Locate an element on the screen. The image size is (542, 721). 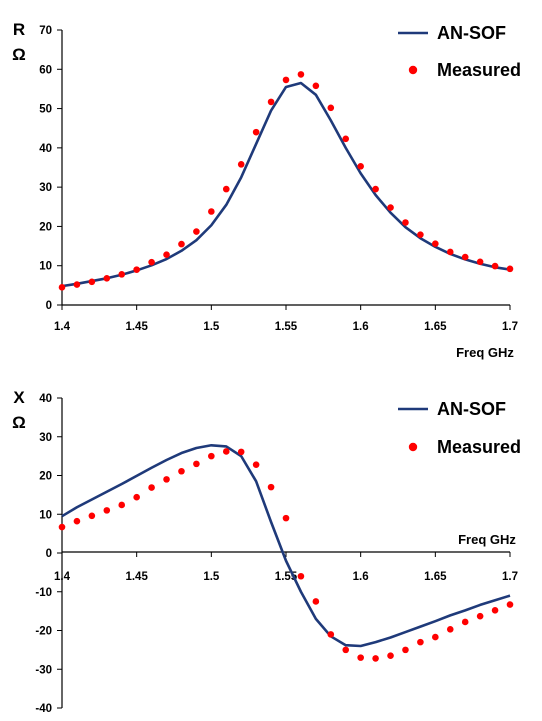
r-chart-y-tick-label: 70 is located at coordinates (45, 31).